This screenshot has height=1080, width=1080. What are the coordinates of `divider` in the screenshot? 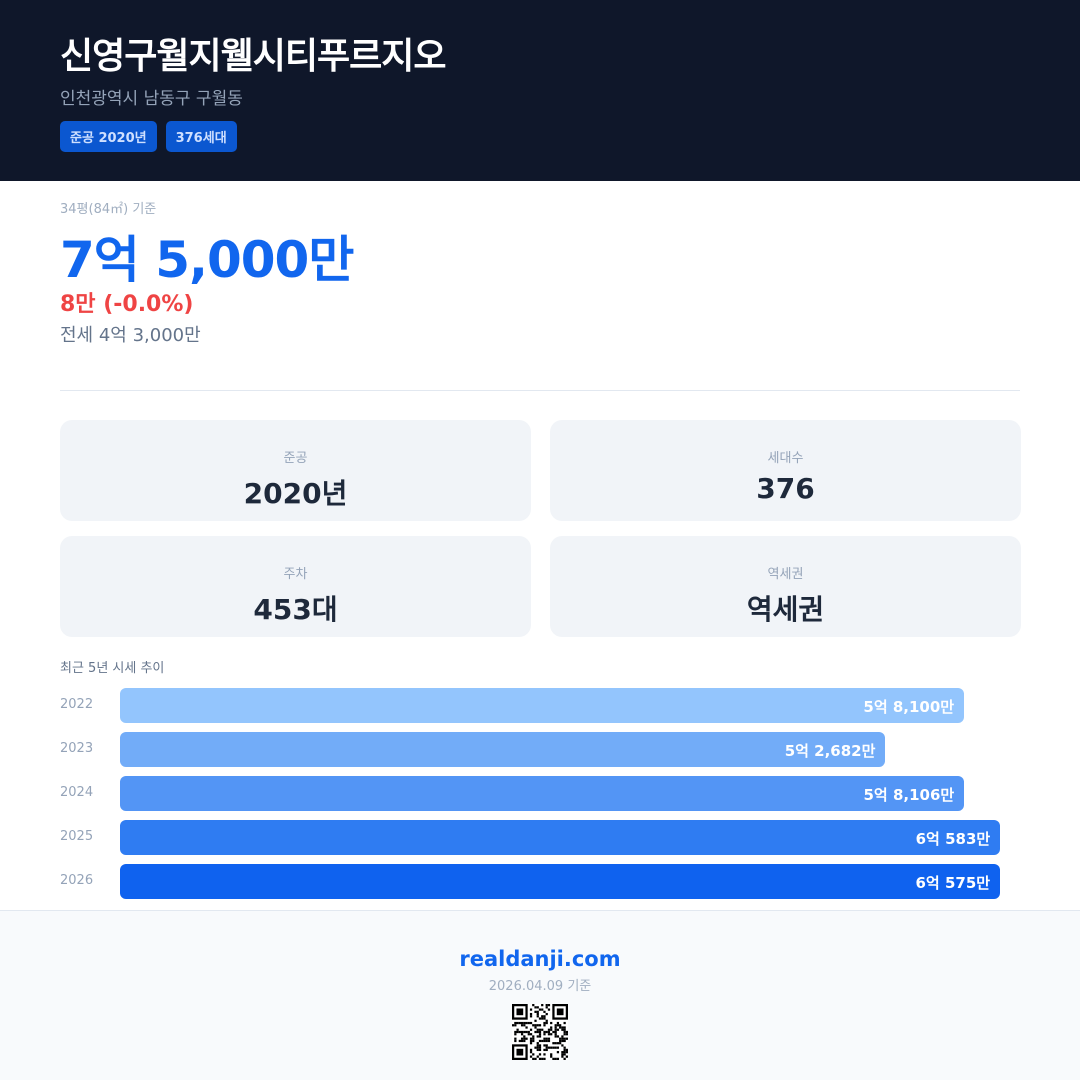 It's located at (540, 390).